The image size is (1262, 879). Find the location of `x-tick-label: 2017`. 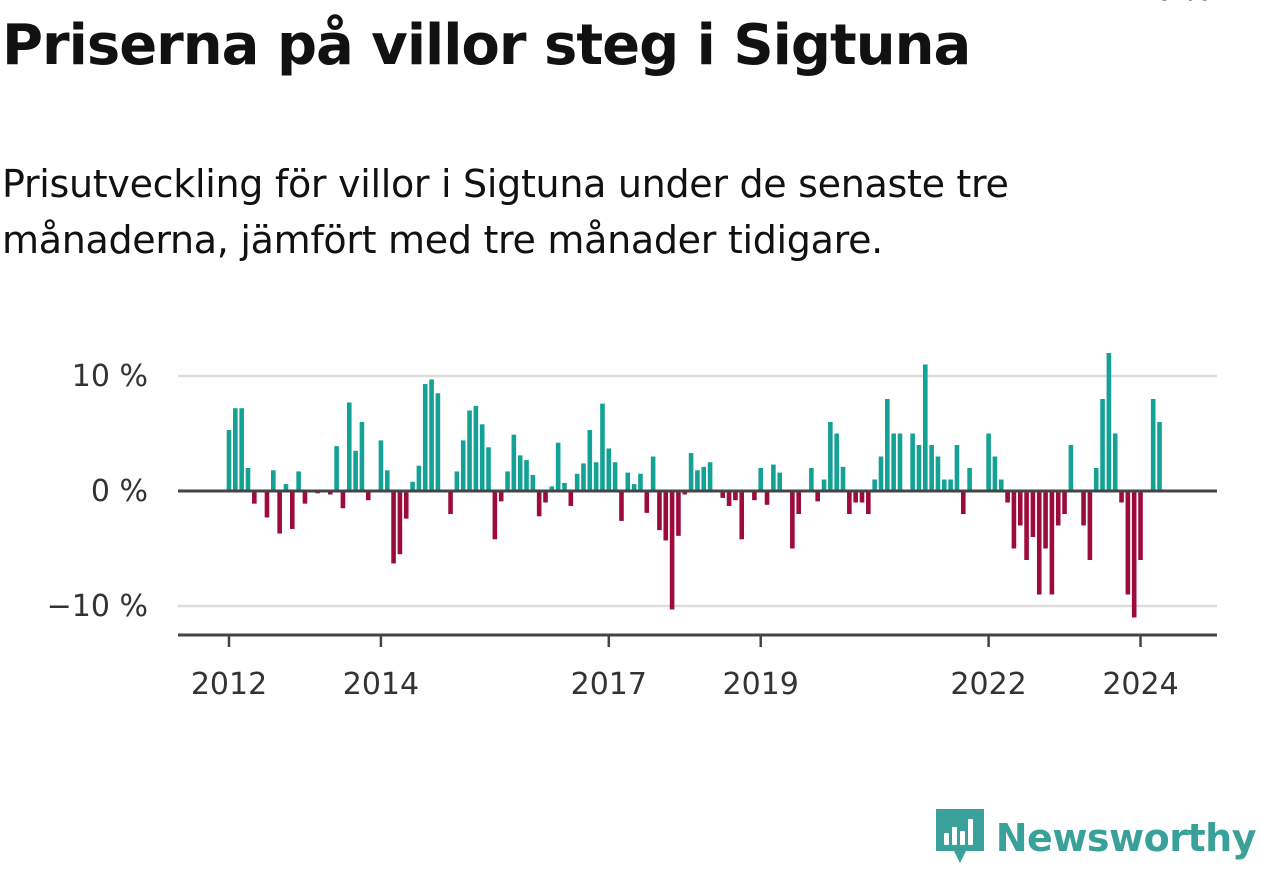

x-tick-label: 2017 is located at coordinates (609, 684).